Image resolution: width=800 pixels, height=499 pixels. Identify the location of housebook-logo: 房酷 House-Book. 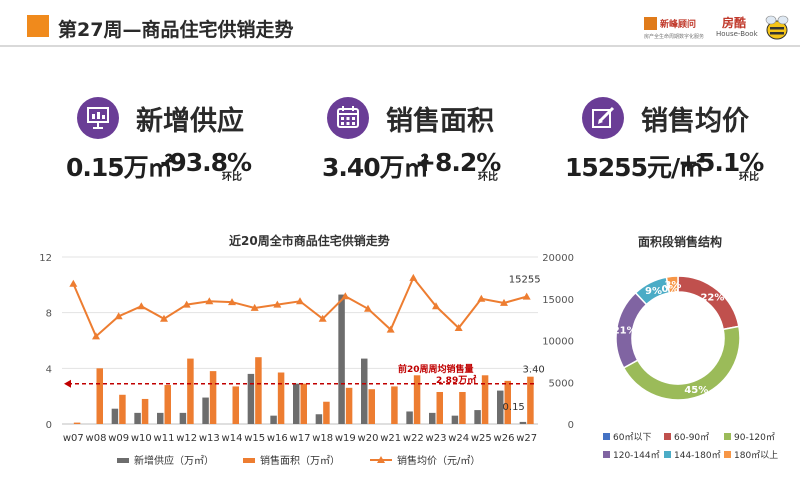
(754, 28).